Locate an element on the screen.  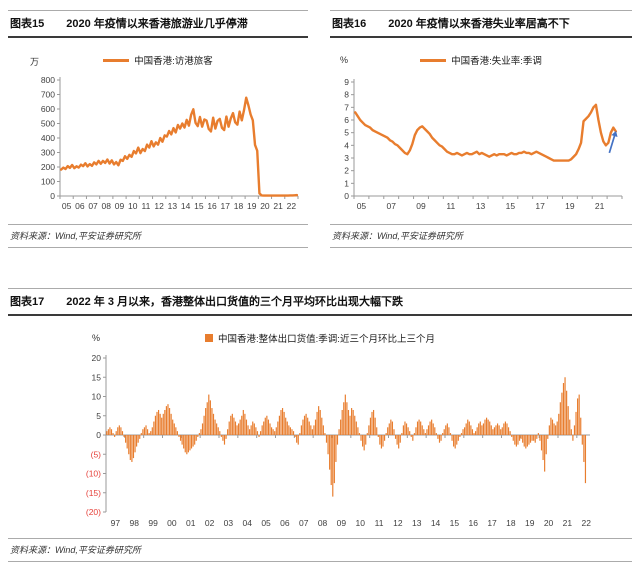
svg-text: 4 is located at coordinates (346, 145).